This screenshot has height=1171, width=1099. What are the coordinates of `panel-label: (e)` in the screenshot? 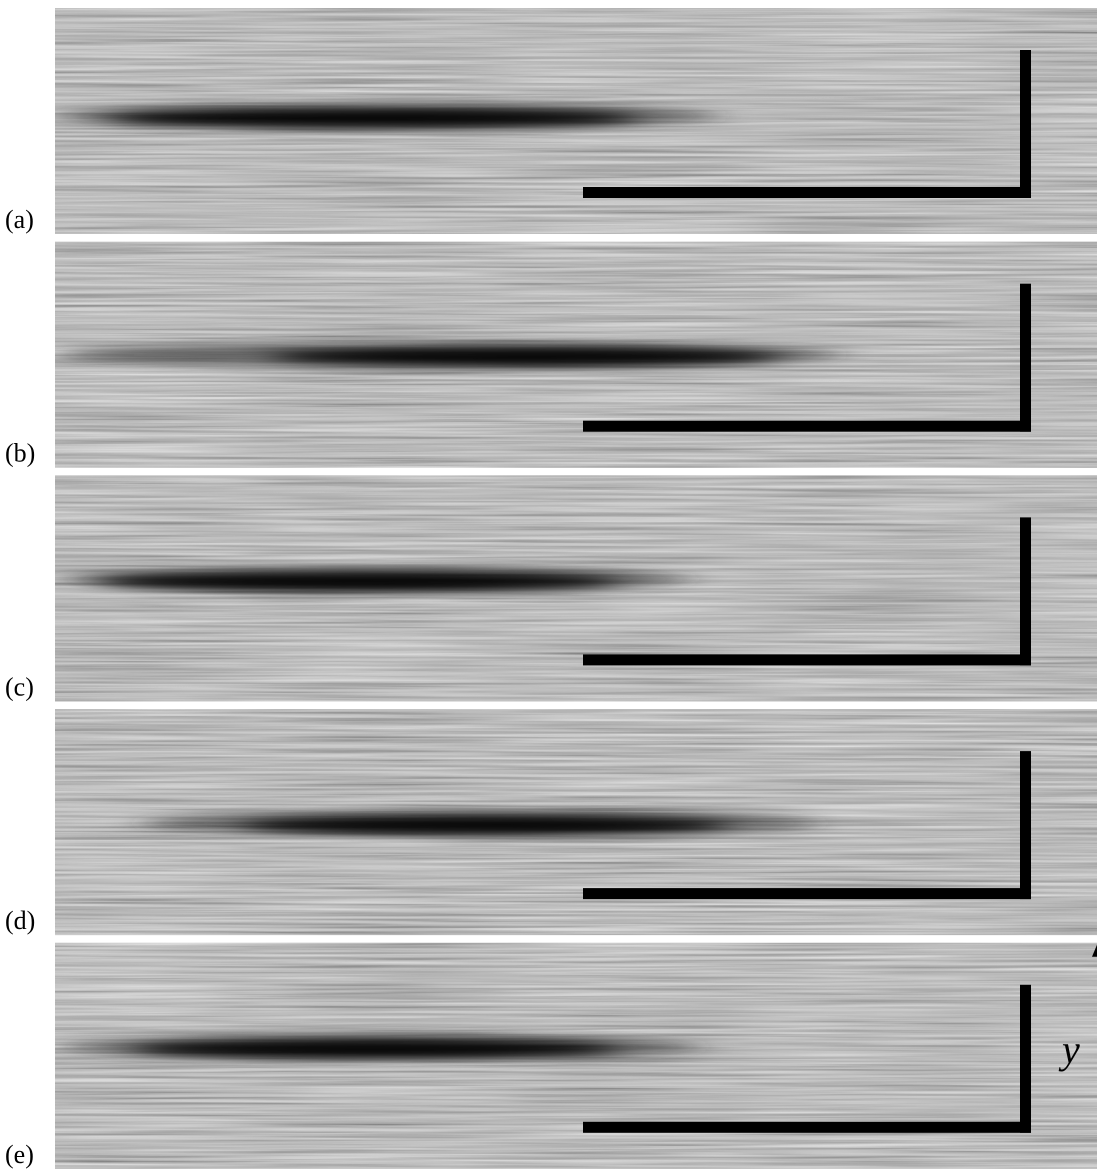 It's located at (19, 1154).